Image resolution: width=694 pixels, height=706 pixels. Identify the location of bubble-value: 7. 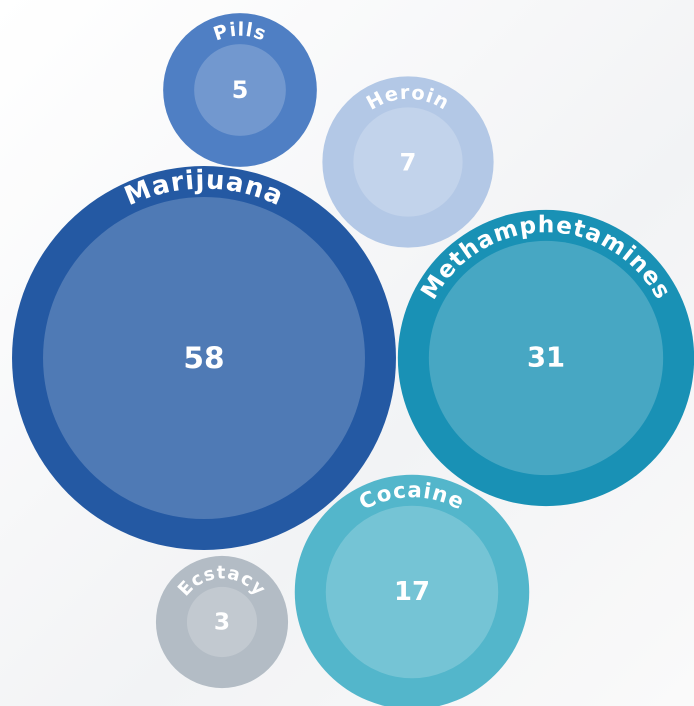
(408, 162).